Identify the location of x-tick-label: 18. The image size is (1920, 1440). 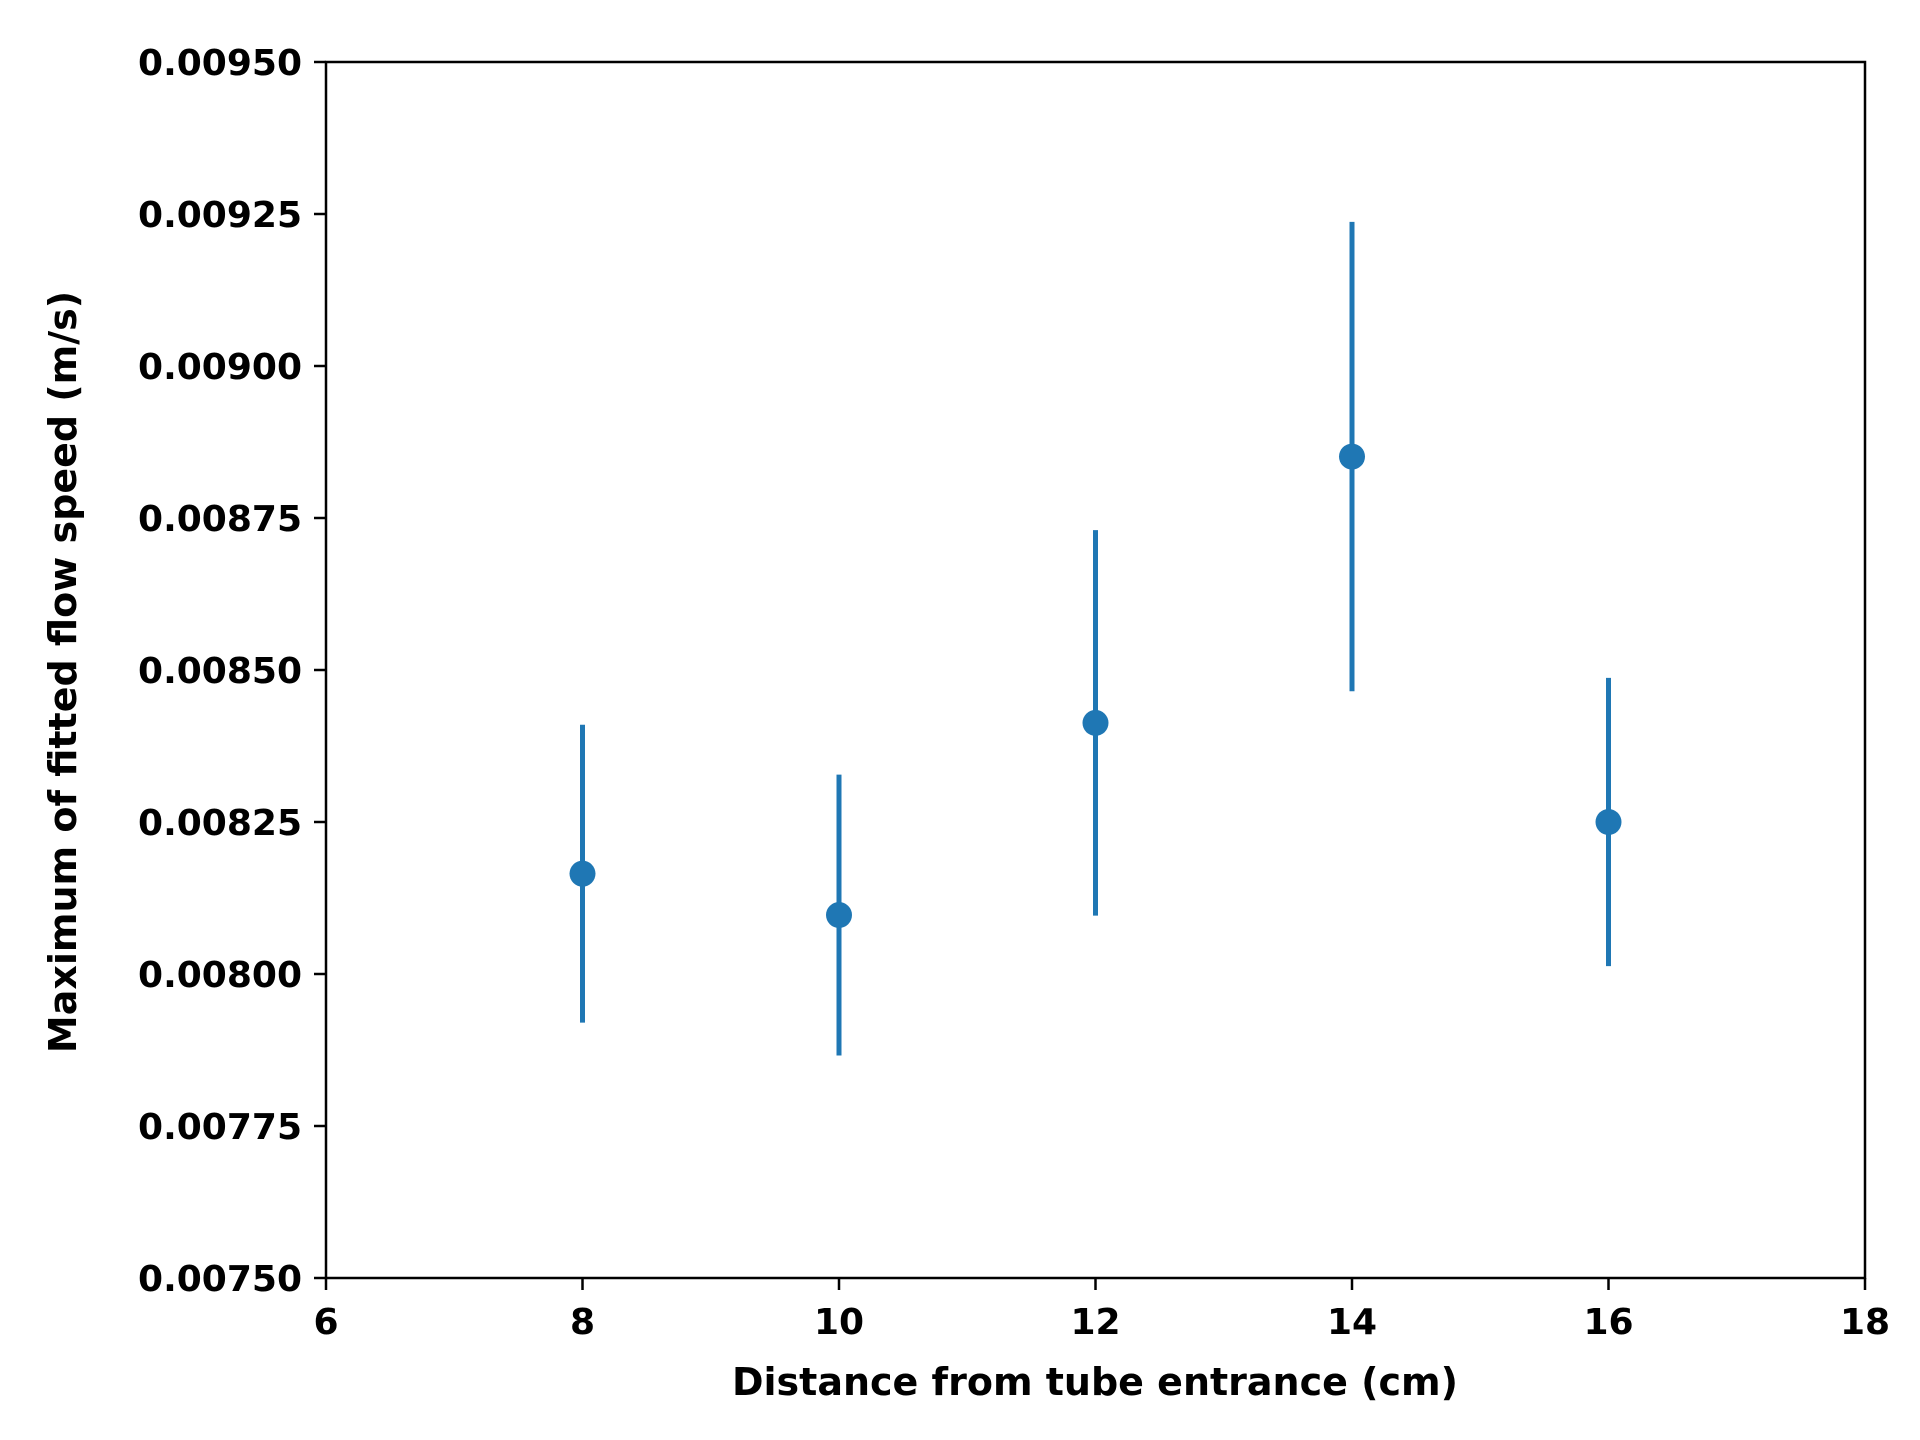
(1865, 1322).